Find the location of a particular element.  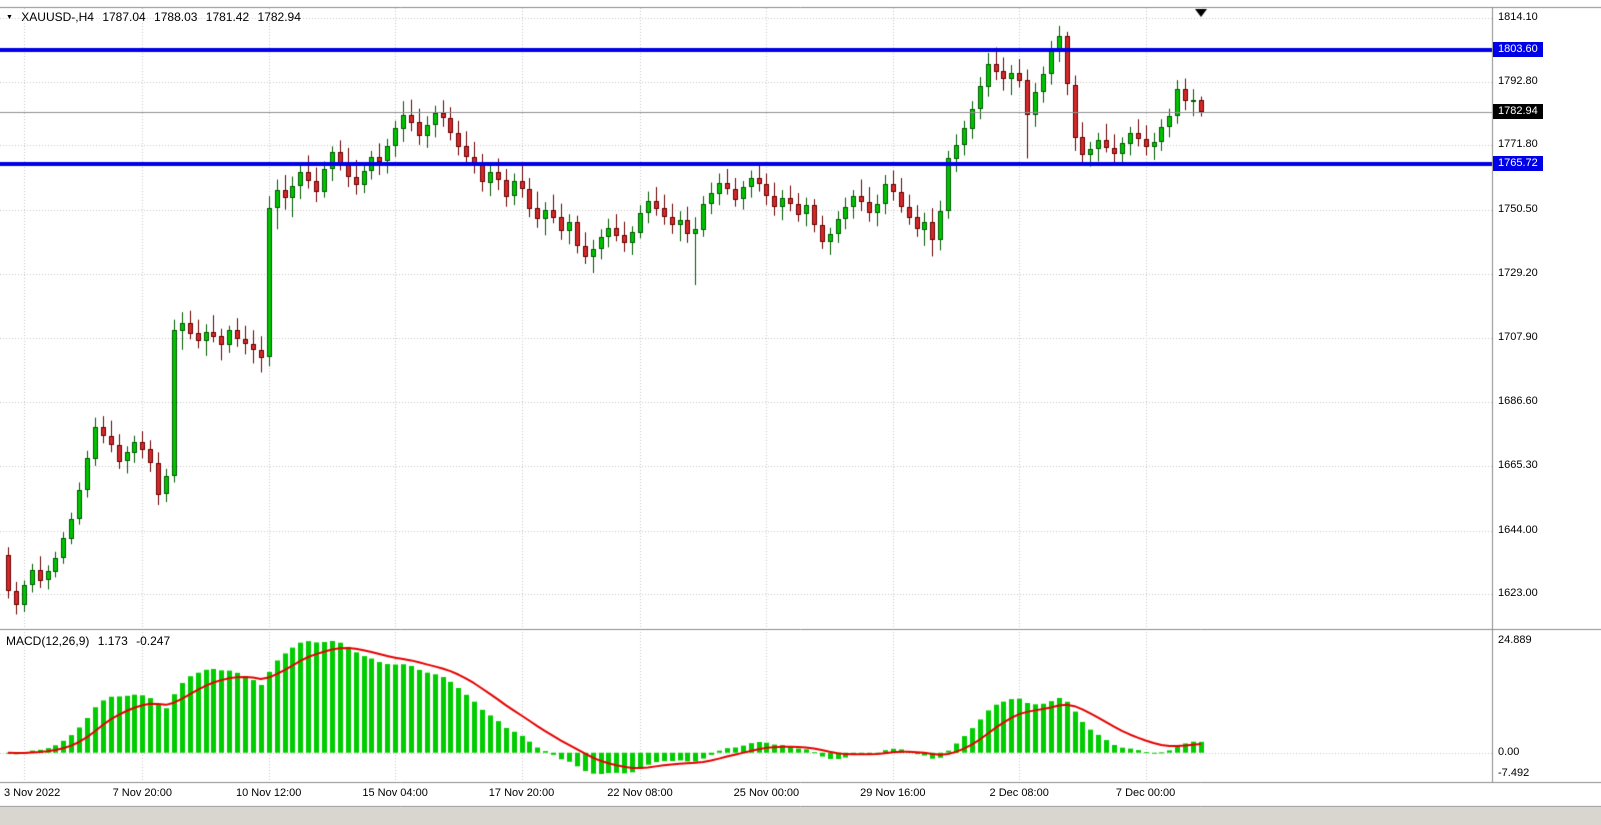

price-tick-label: 1707.90 is located at coordinates (1518, 337).